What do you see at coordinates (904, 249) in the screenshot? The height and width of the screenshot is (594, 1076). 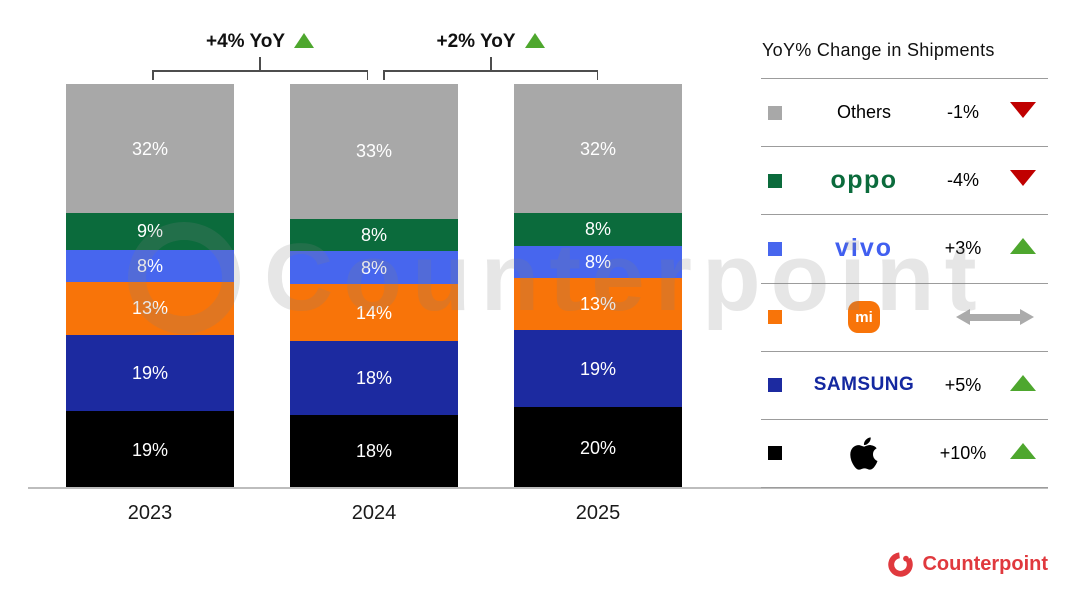 I see `legend-row-vivo: vivo +3%` at bounding box center [904, 249].